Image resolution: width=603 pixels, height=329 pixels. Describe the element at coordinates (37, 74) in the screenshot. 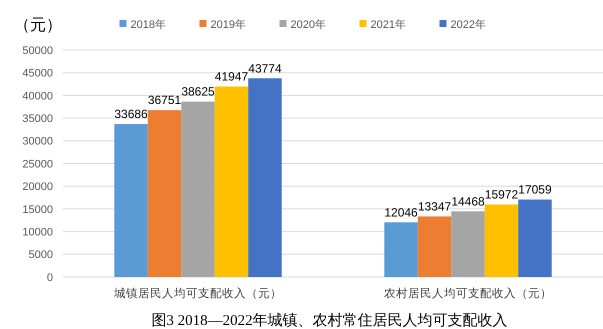

I see `y-tick-label: 45000` at that location.